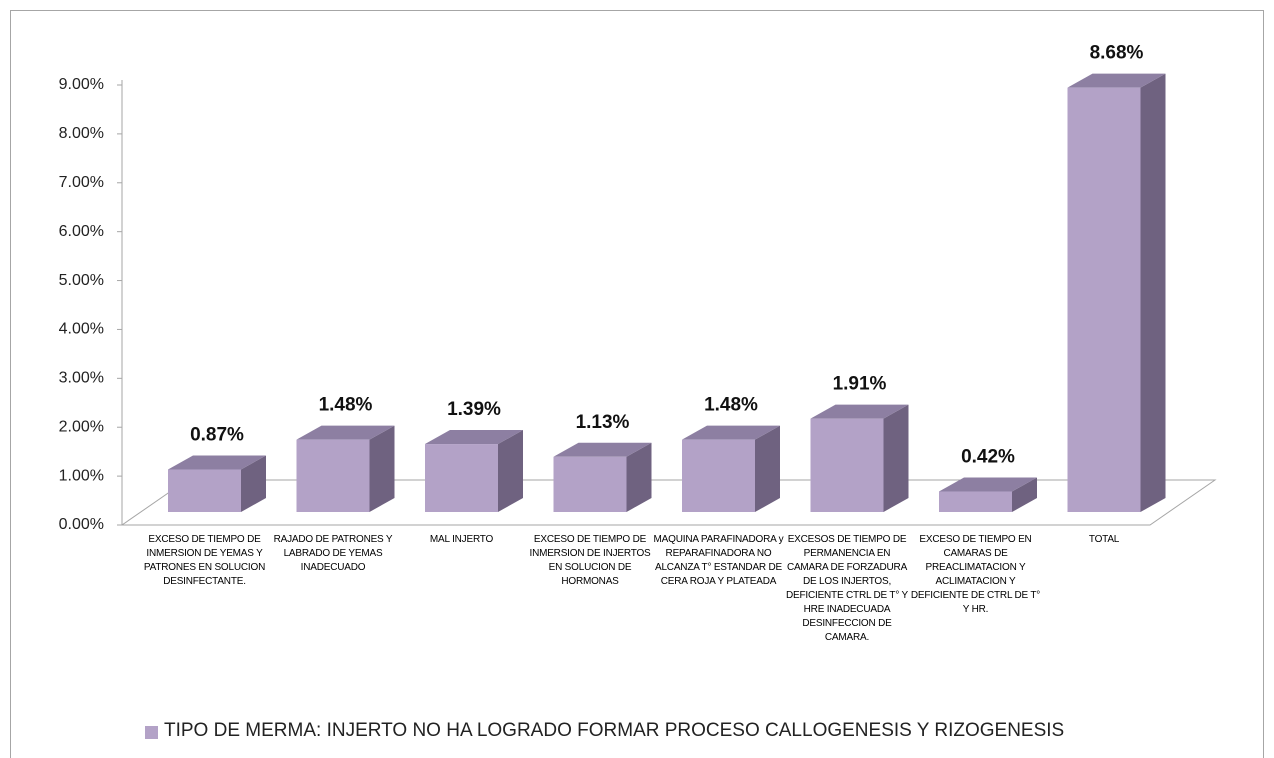 This screenshot has height=758, width=1274. What do you see at coordinates (1117, 53) in the screenshot?
I see `value-label: 8.68%` at bounding box center [1117, 53].